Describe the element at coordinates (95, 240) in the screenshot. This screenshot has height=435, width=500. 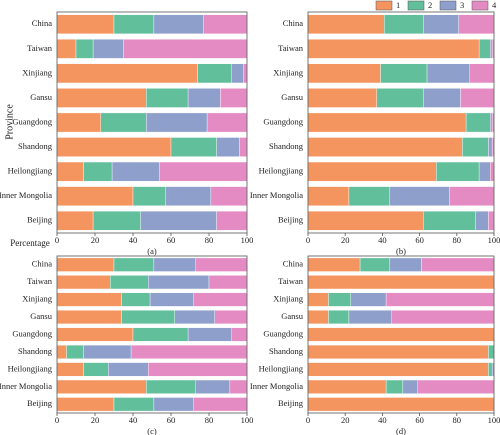
I see `x-tick-label: 20` at that location.